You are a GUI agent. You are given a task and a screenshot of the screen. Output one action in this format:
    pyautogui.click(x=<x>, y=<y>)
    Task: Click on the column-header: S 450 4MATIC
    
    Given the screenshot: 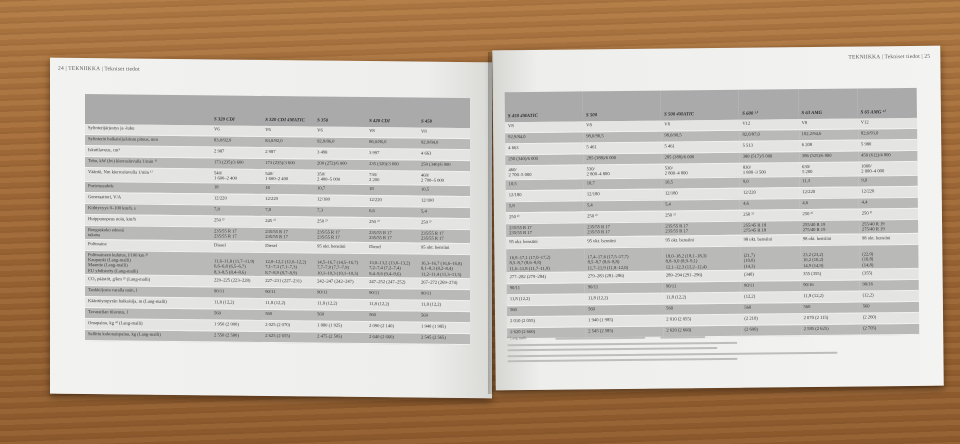 What is the action you would take?
    pyautogui.click(x=544, y=107)
    